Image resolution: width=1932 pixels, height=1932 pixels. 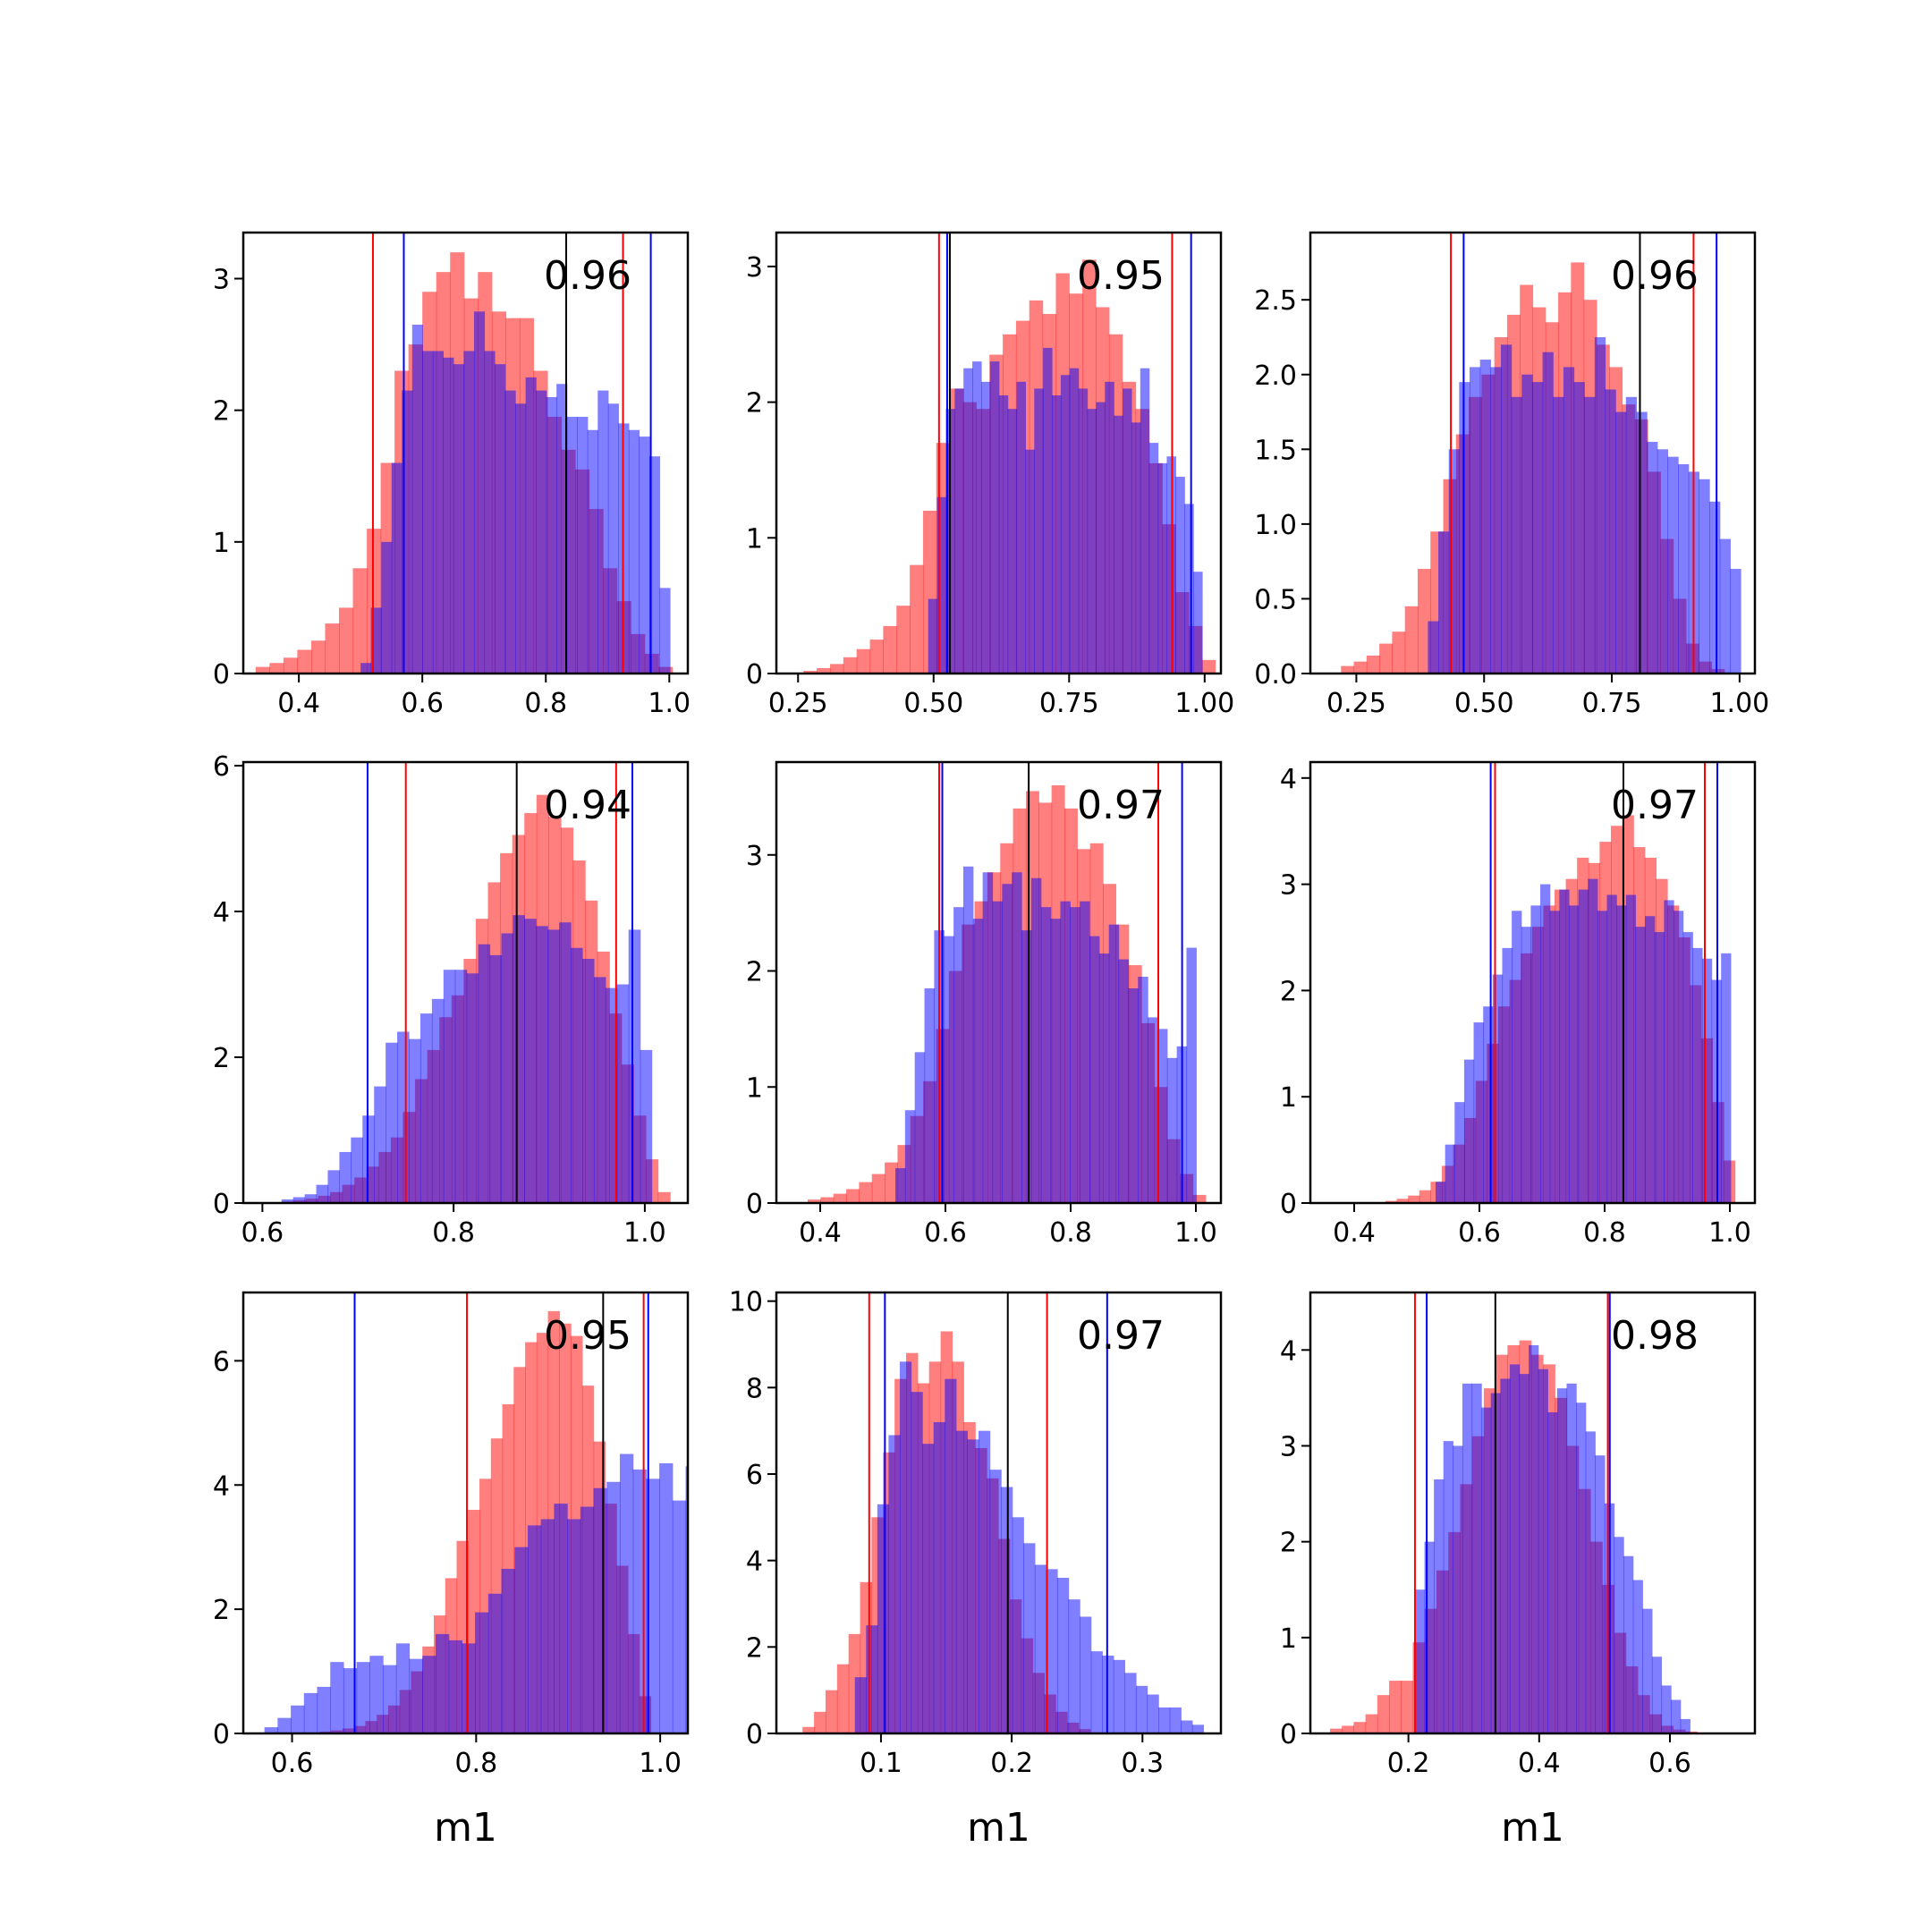 What do you see at coordinates (1288, 886) in the screenshot?
I see `y-tick-label: 3` at bounding box center [1288, 886].